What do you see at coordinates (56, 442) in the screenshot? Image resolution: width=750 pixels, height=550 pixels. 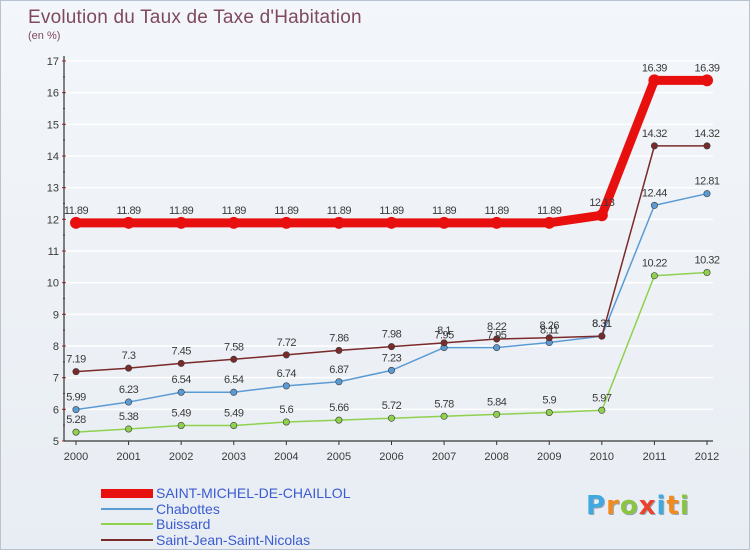 I see `y-tick-label: 5` at bounding box center [56, 442].